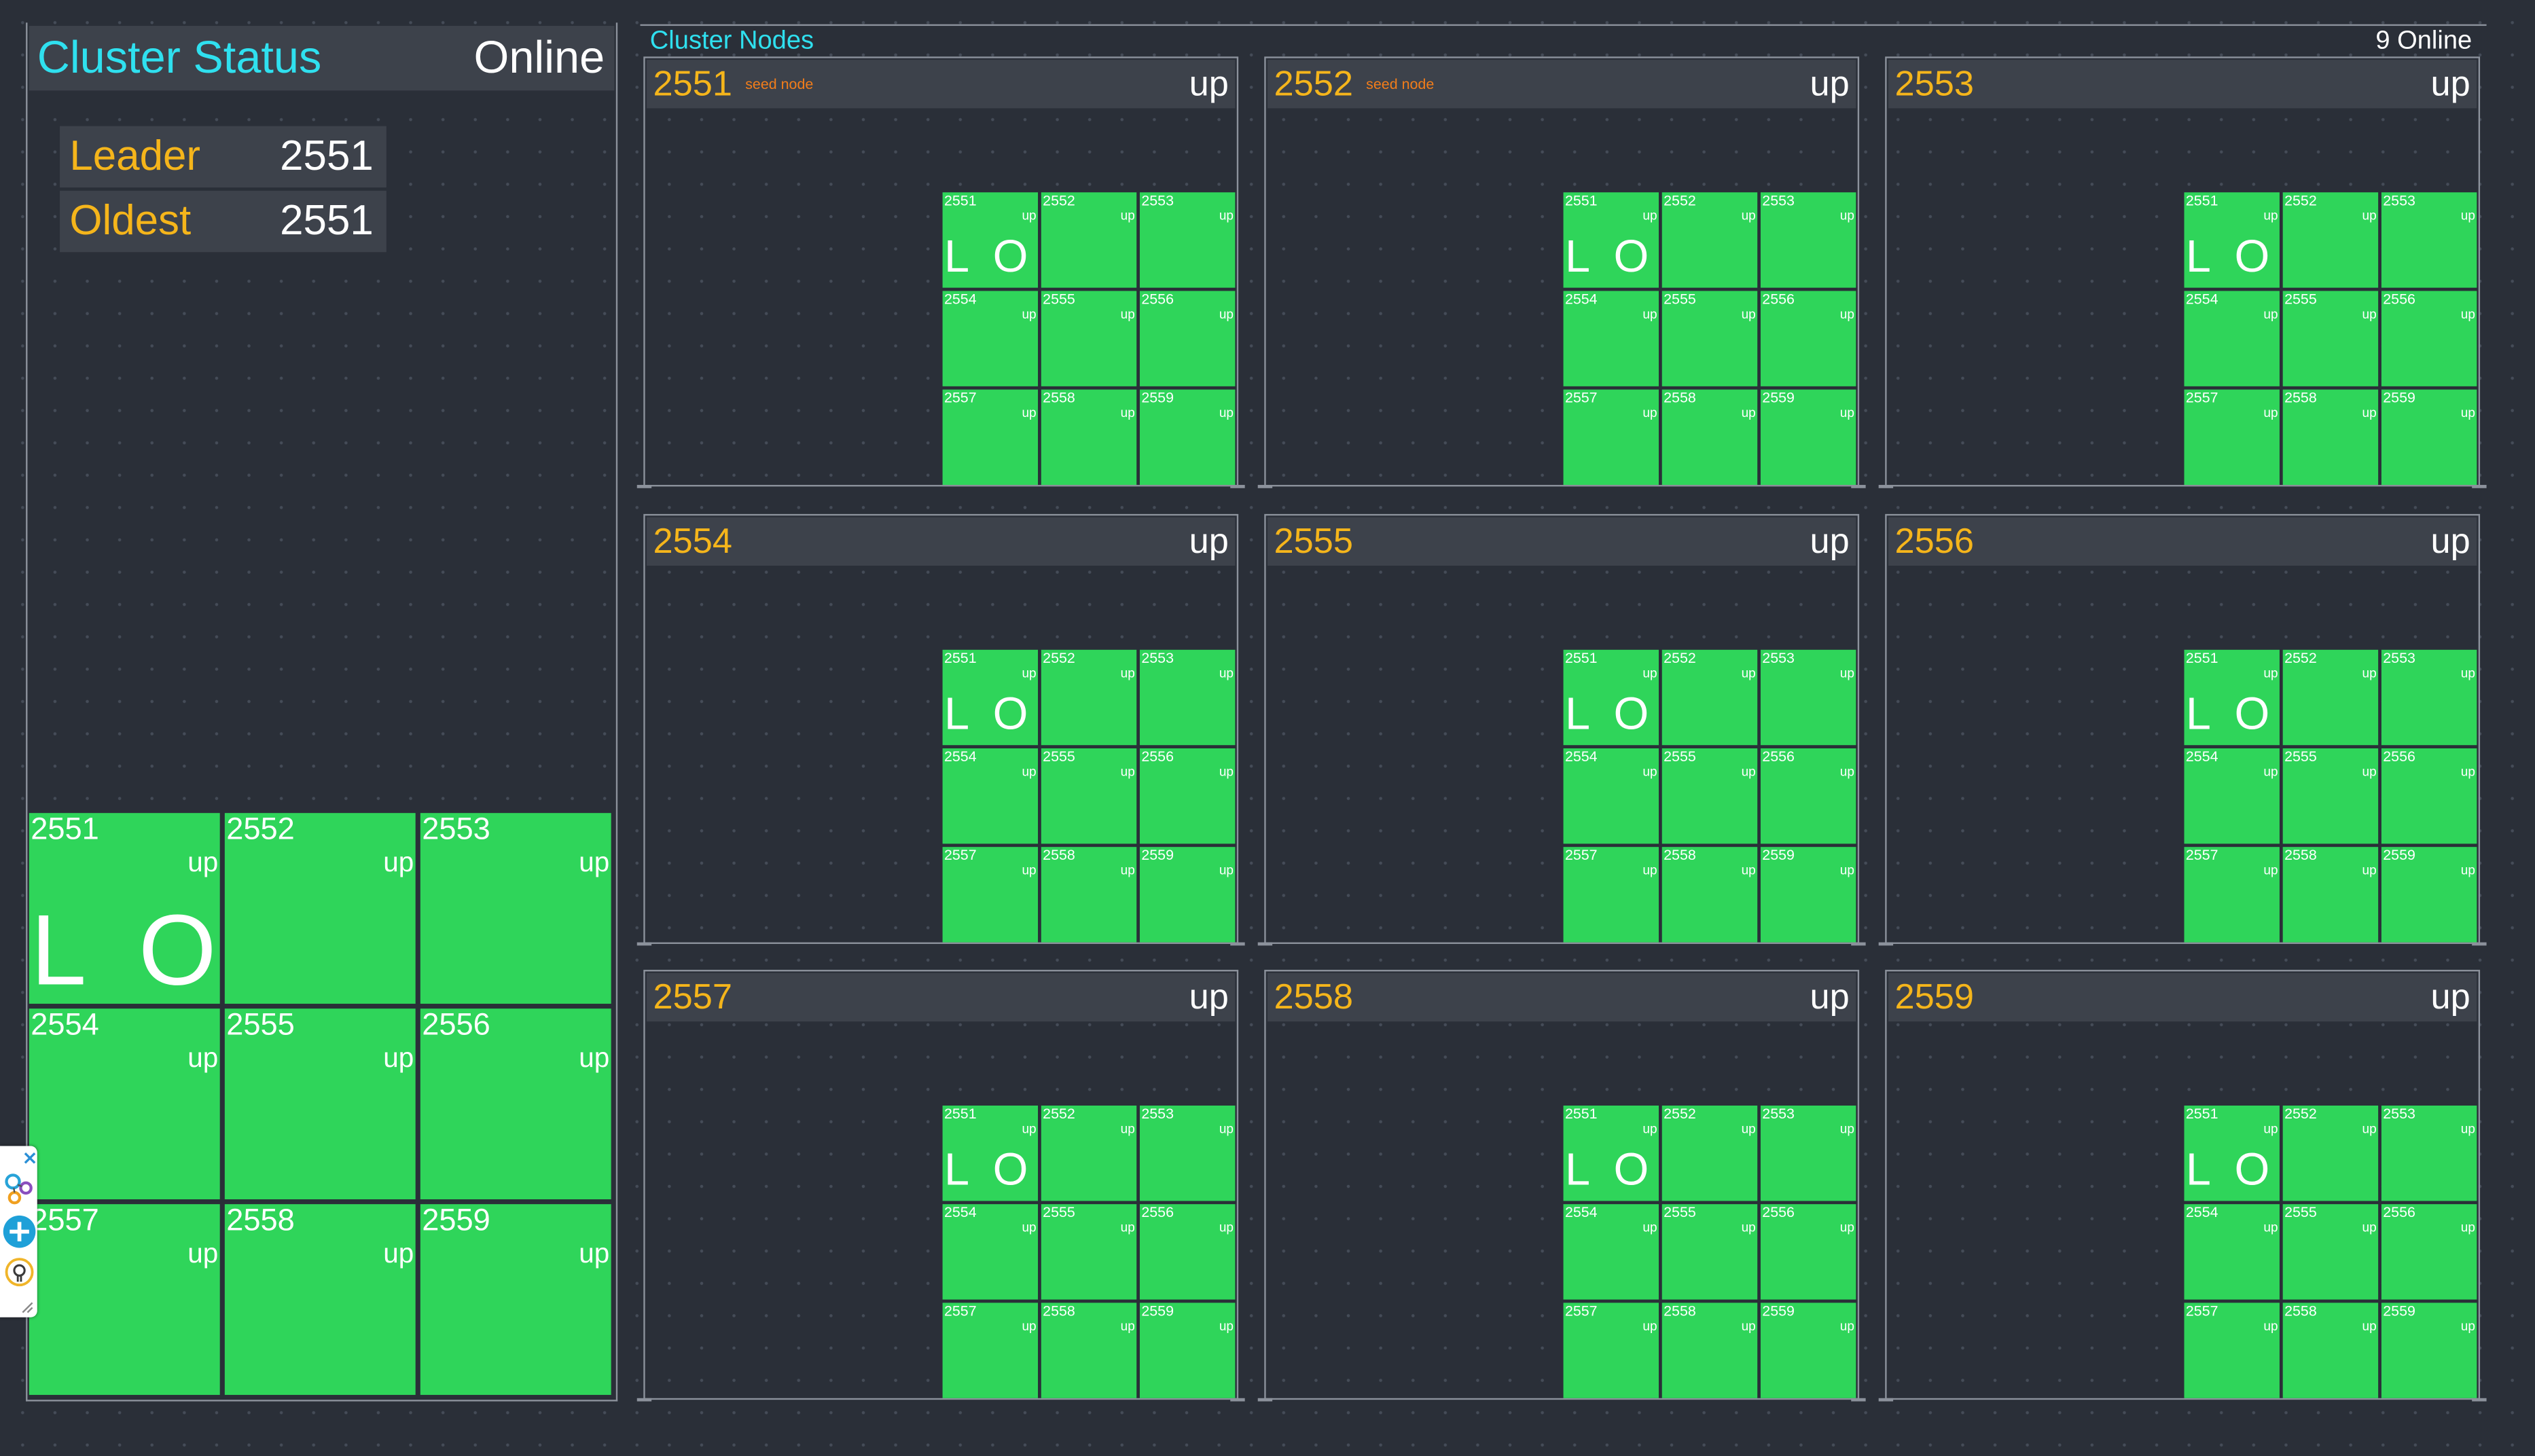 This screenshot has width=2535, height=1456. Describe the element at coordinates (1209, 83) in the screenshot. I see `node-state: up` at that location.